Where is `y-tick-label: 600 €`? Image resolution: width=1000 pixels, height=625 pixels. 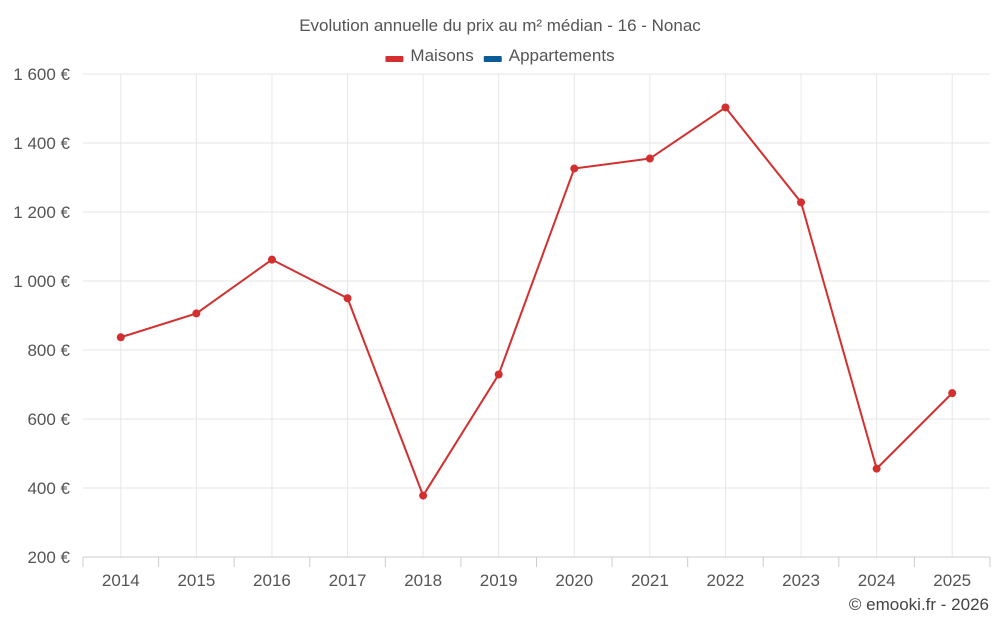
y-tick-label: 600 € is located at coordinates (48, 419).